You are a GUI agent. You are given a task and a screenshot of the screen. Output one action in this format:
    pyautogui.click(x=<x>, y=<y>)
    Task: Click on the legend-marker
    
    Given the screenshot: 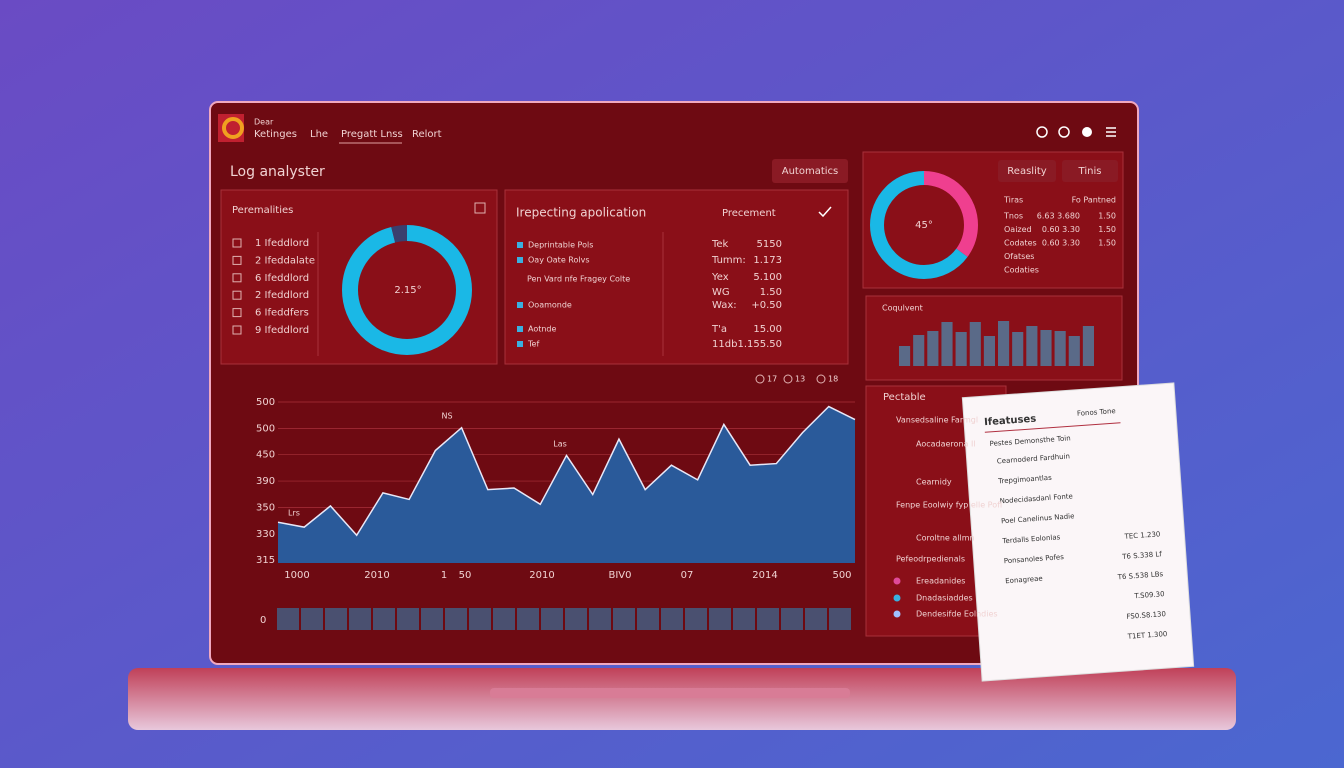 What is the action you would take?
    pyautogui.click(x=821, y=379)
    